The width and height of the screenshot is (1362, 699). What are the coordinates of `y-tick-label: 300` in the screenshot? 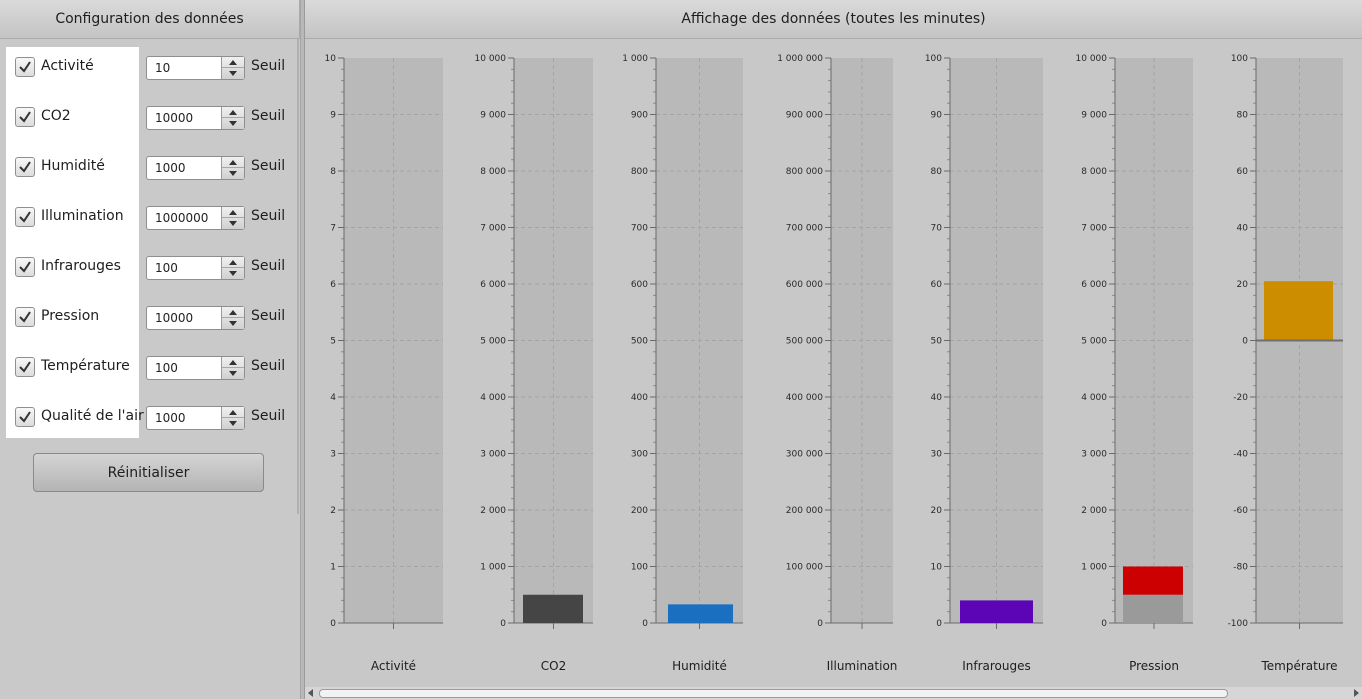 It's located at (639, 455).